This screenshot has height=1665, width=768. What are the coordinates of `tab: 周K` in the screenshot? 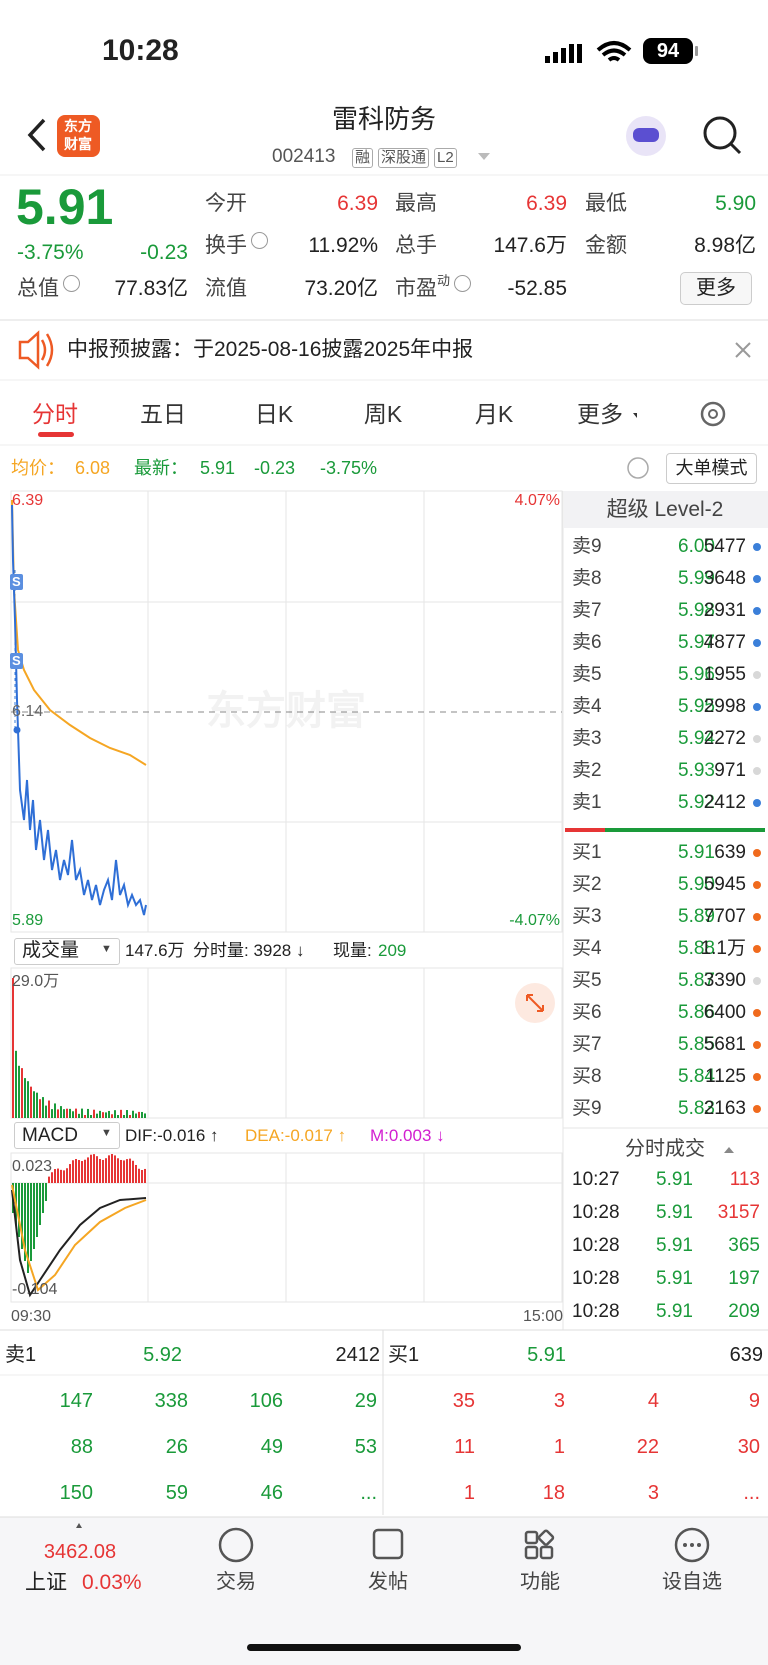 It's located at (383, 413).